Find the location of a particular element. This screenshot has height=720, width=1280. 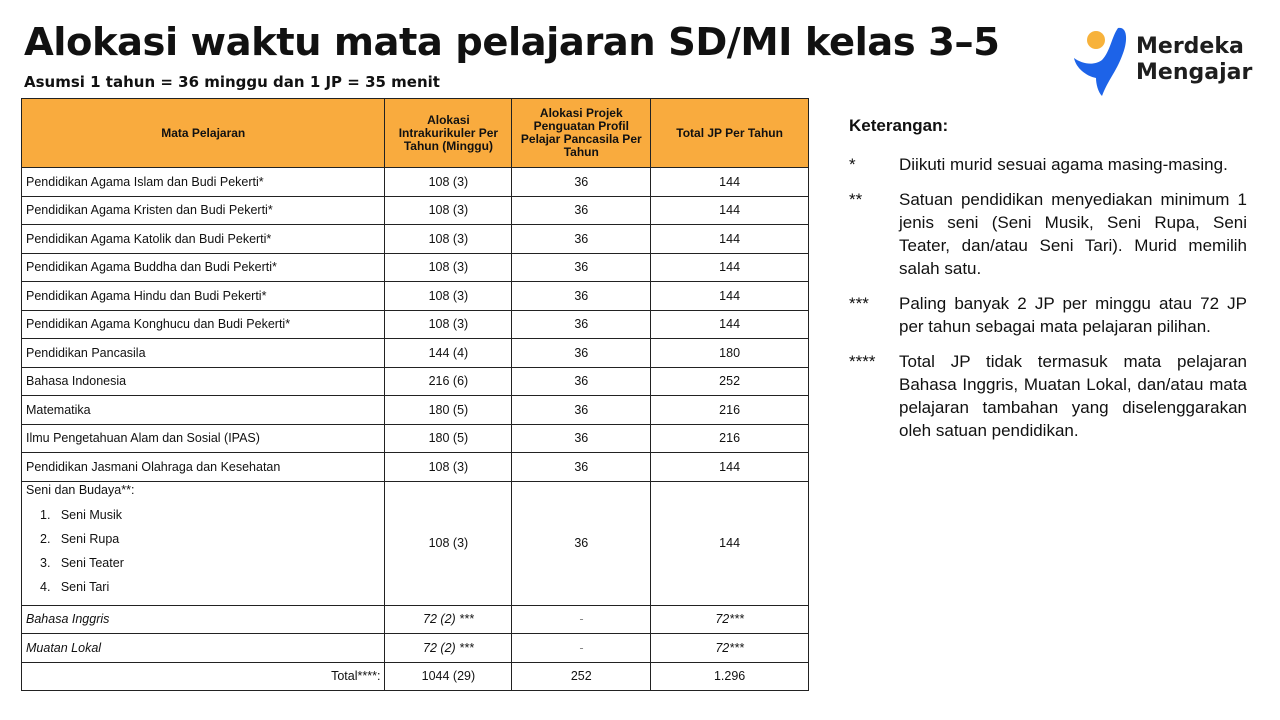

table-row-optional: Muatan Lokal 72 (2) *** -72*** is located at coordinates (414, 648).